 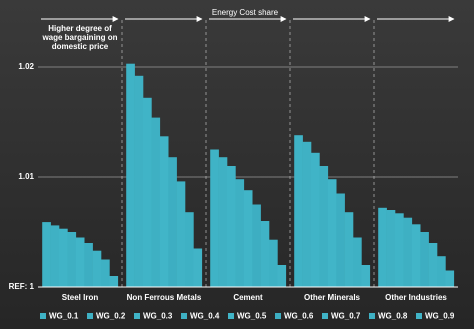 What do you see at coordinates (205, 316) in the screenshot?
I see `legend-label: WG_0.4` at bounding box center [205, 316].